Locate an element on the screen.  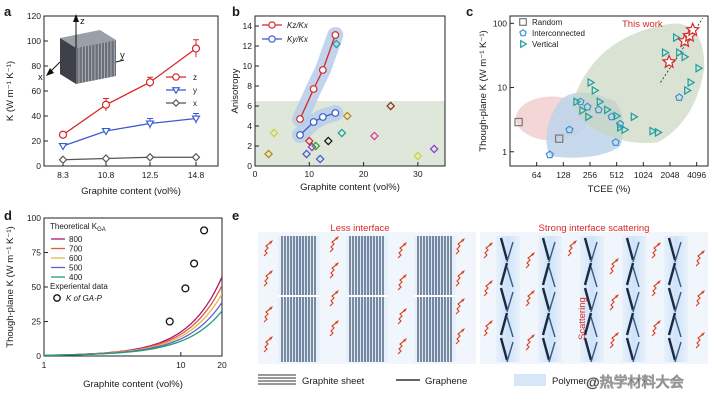
inset-axis-x: x is located at coordinates (40, 77).